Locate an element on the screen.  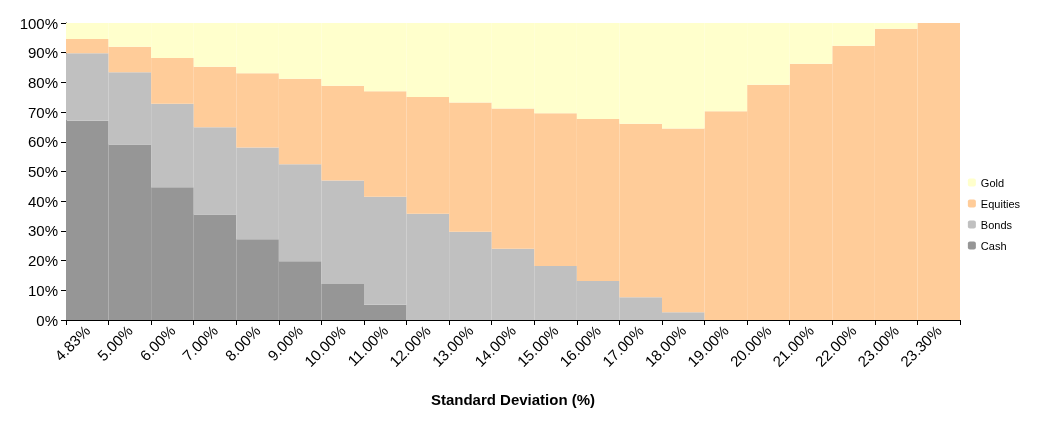
y-tick-label: 20% is located at coordinates (42, 261).